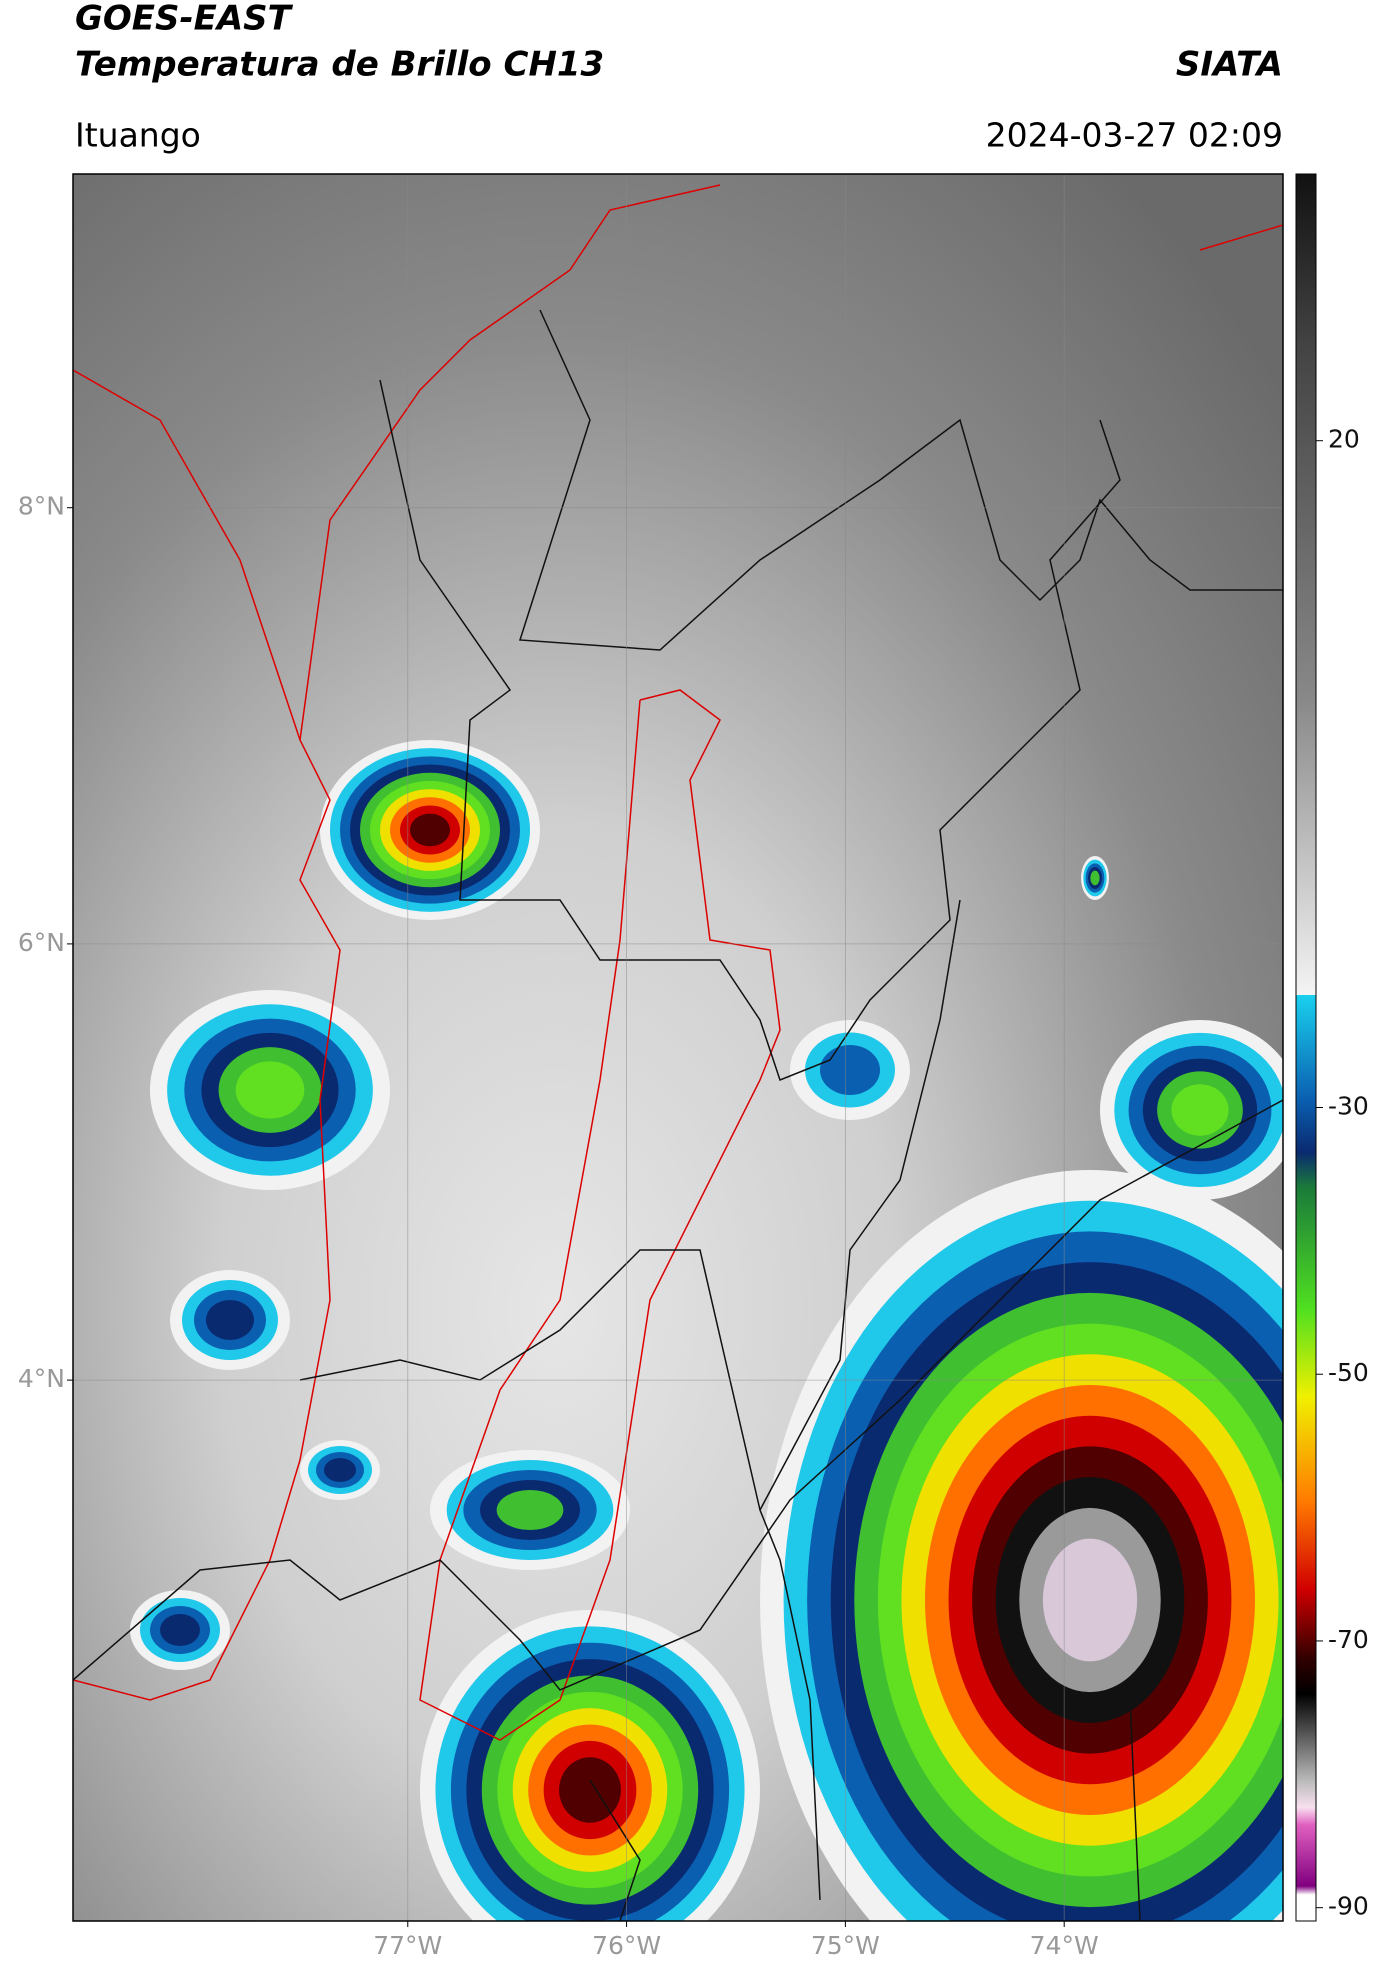 The image size is (1384, 1981). Describe the element at coordinates (41, 1378) in the screenshot. I see `y-tick-label: 4°N` at that location.